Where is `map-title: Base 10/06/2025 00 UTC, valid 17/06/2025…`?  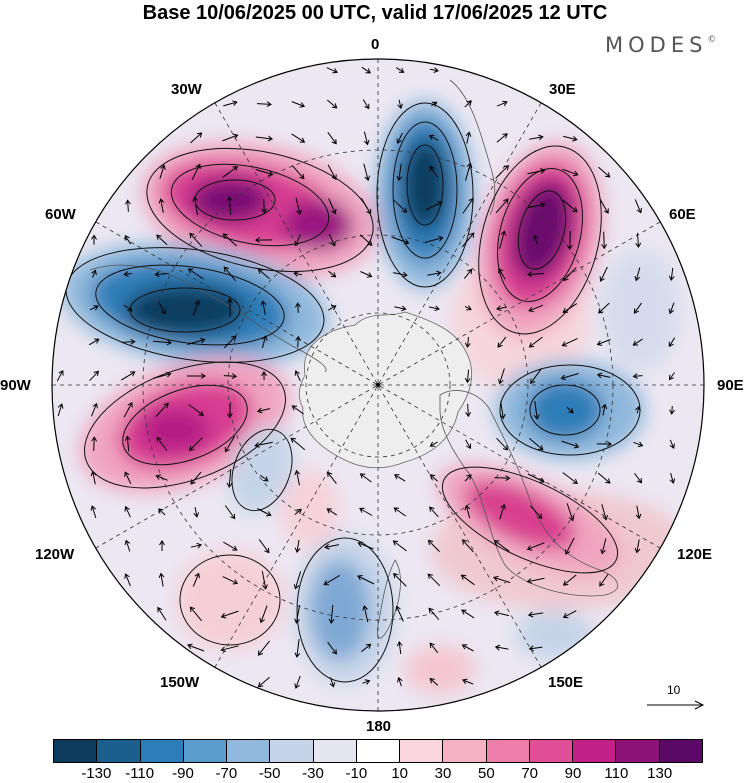
map-title: Base 10/06/2025 00 UTC, valid 17/06/2025… is located at coordinates (375, 13).